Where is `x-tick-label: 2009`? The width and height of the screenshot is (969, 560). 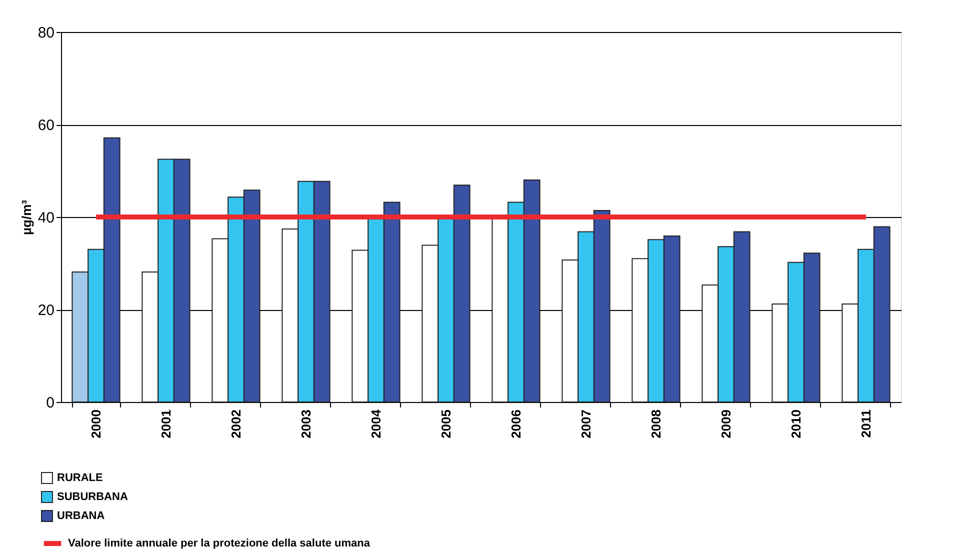
x-tick-label: 2009 is located at coordinates (726, 424).